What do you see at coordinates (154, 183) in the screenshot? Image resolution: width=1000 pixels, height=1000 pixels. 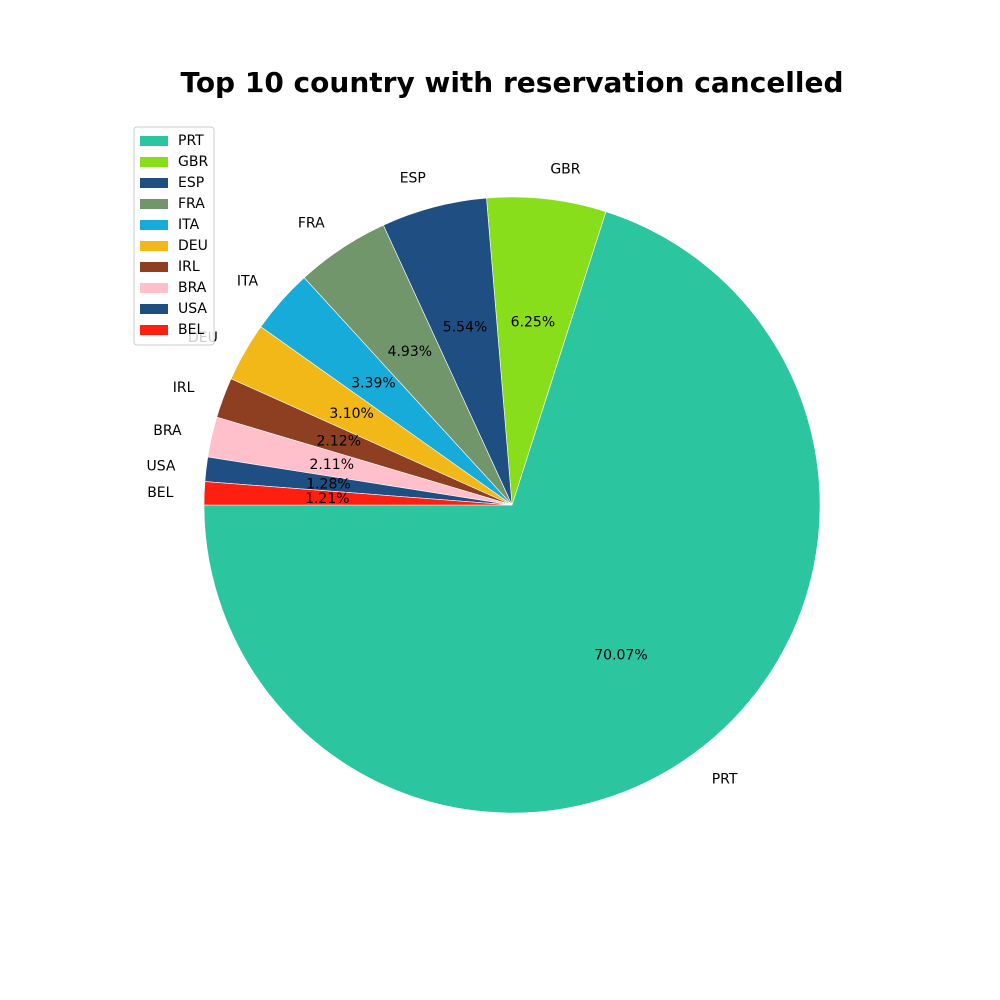 I see `legend-swatch-esp` at bounding box center [154, 183].